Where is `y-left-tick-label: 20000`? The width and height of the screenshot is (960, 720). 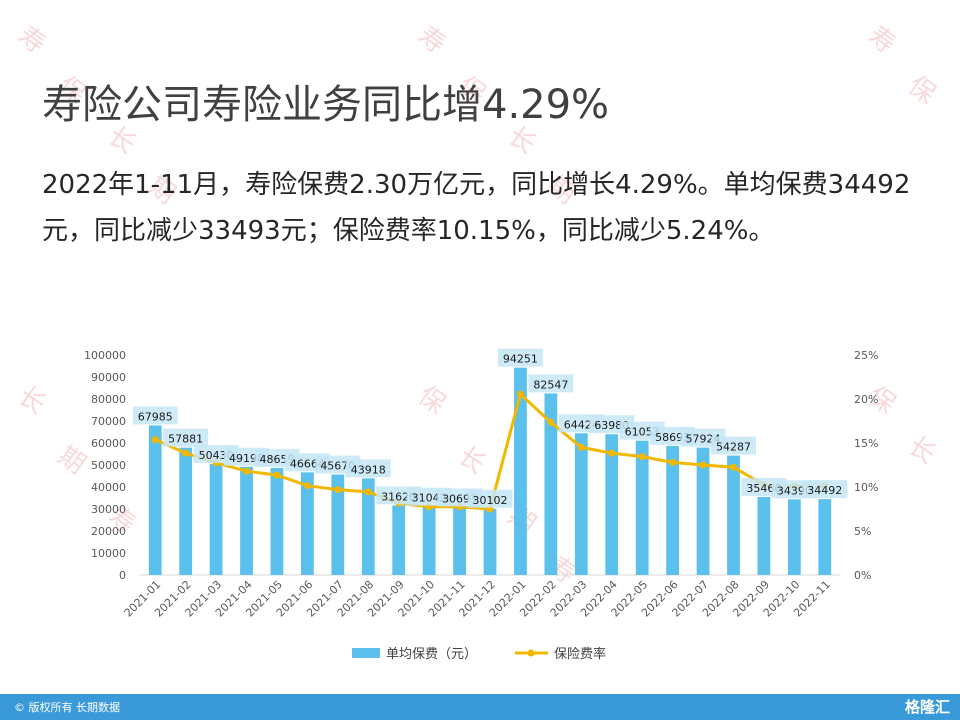
y-left-tick-label: 20000 is located at coordinates (108, 531).